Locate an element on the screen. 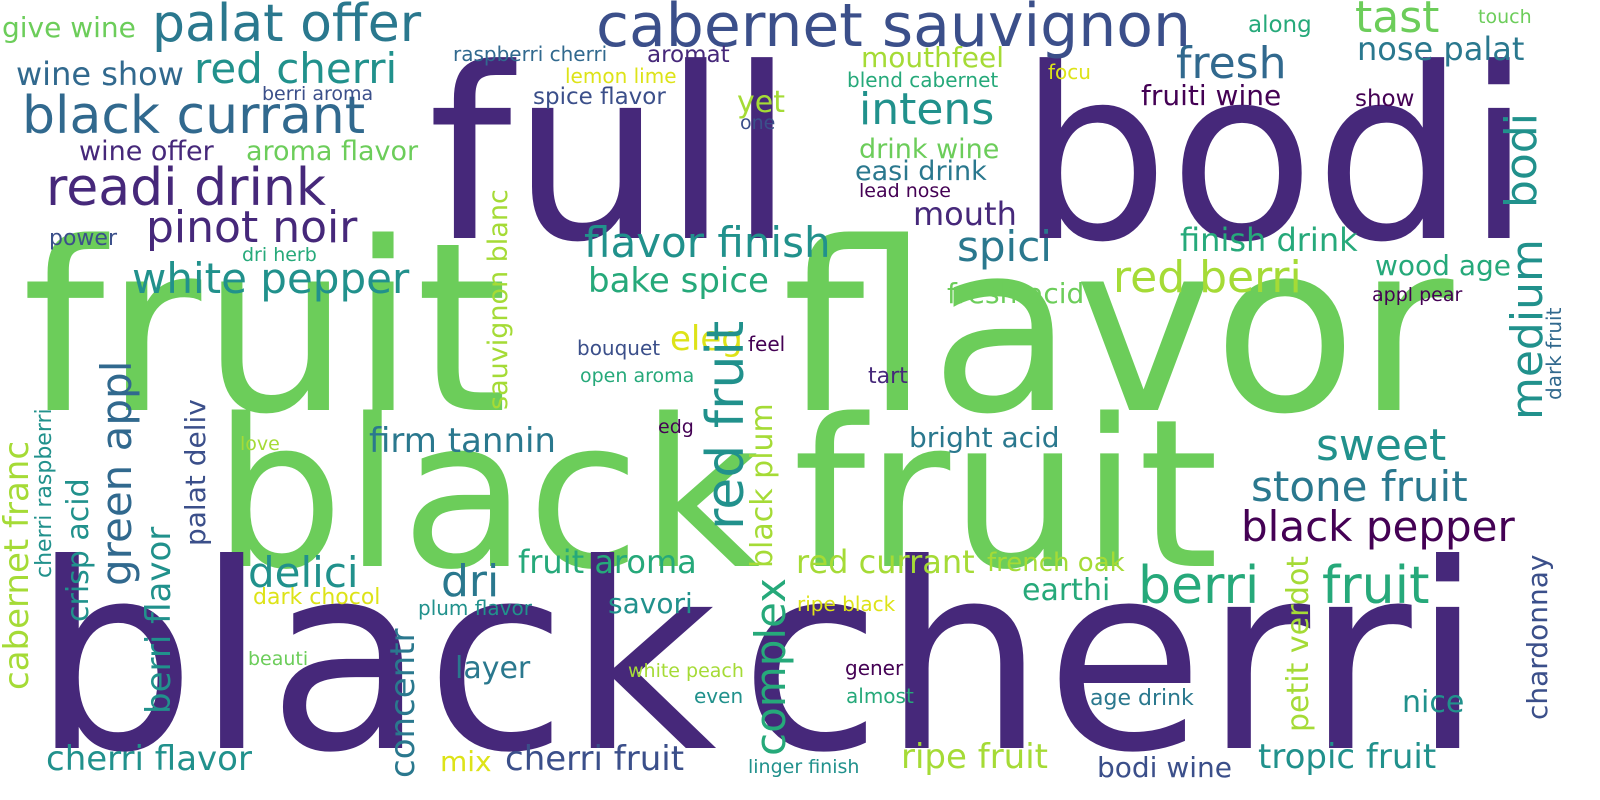  word-mouth: mouth is located at coordinates (965, 214).